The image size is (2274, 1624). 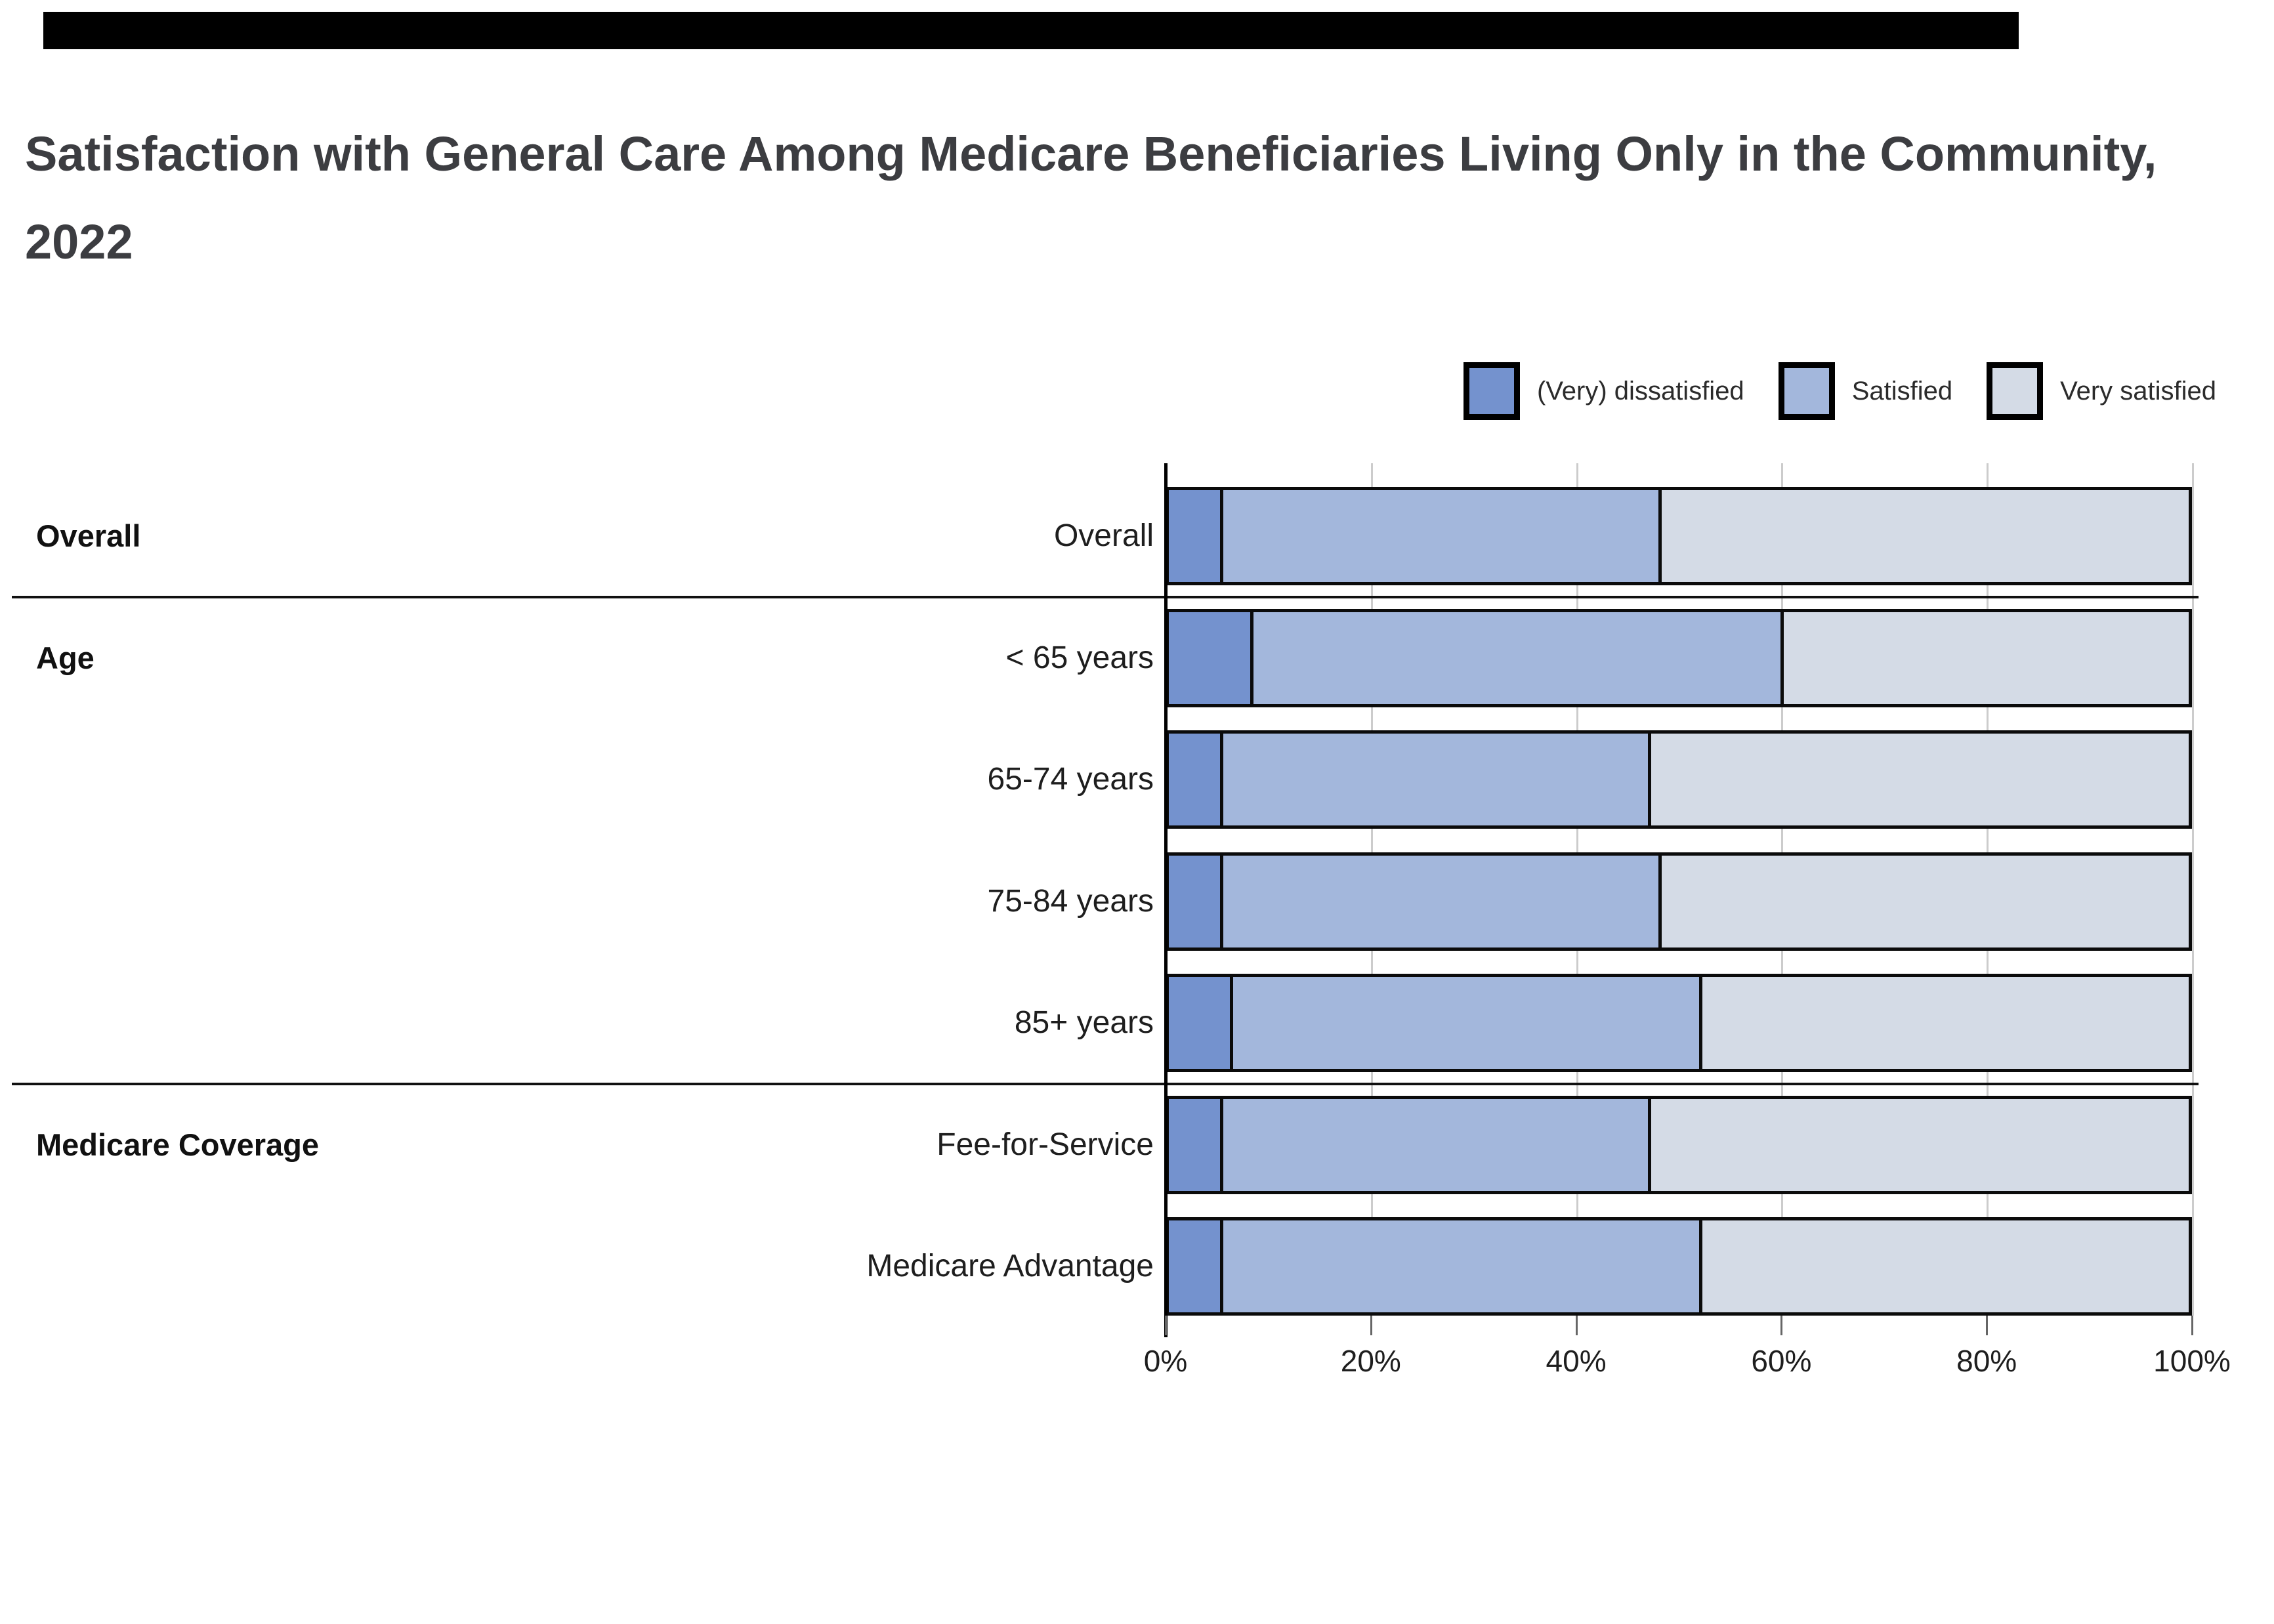 What do you see at coordinates (1031, 30) in the screenshot?
I see `top-border-bar` at bounding box center [1031, 30].